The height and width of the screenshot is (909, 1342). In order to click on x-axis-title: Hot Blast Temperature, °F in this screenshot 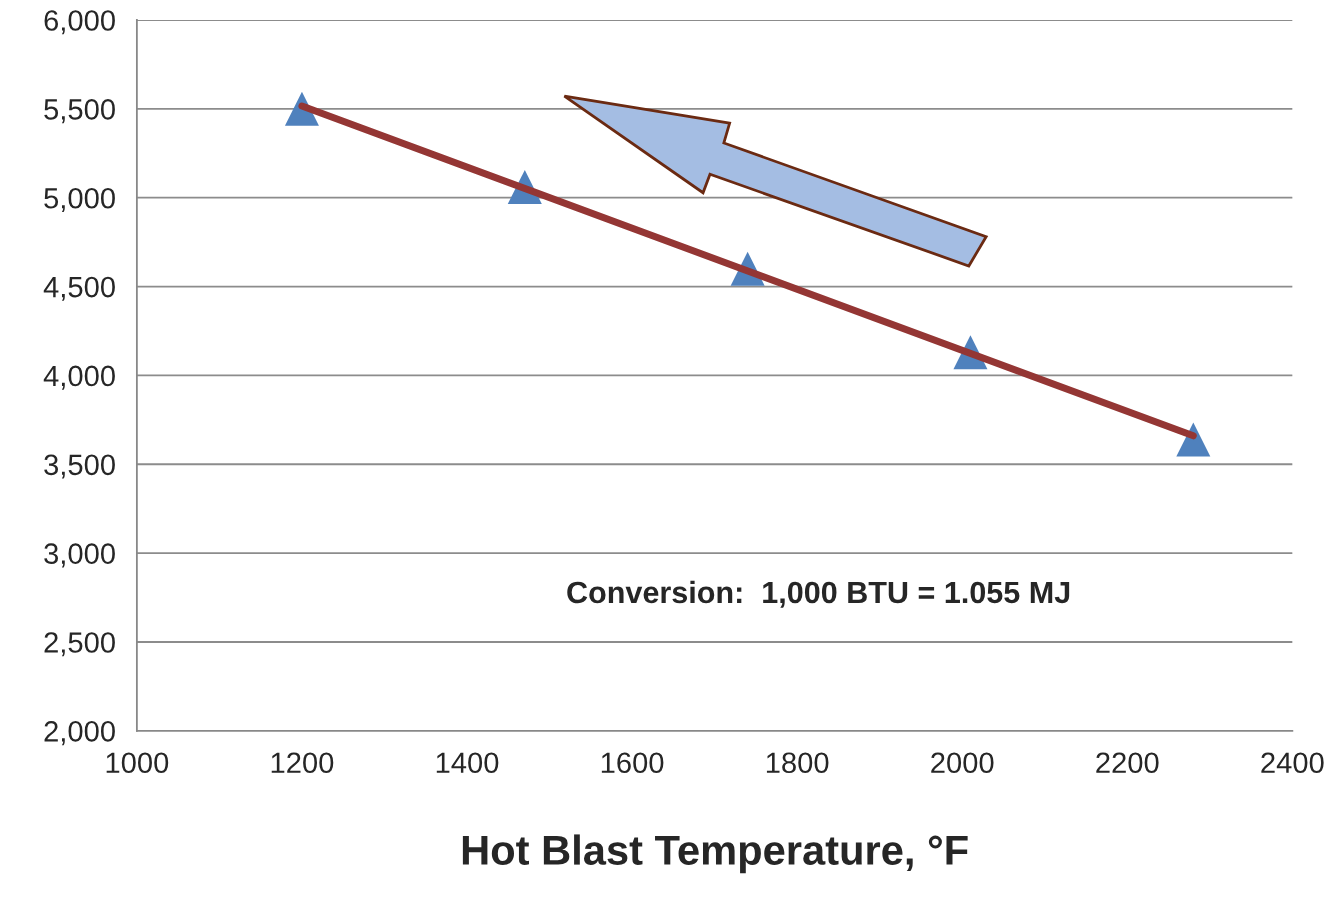, I will do `click(715, 854)`.